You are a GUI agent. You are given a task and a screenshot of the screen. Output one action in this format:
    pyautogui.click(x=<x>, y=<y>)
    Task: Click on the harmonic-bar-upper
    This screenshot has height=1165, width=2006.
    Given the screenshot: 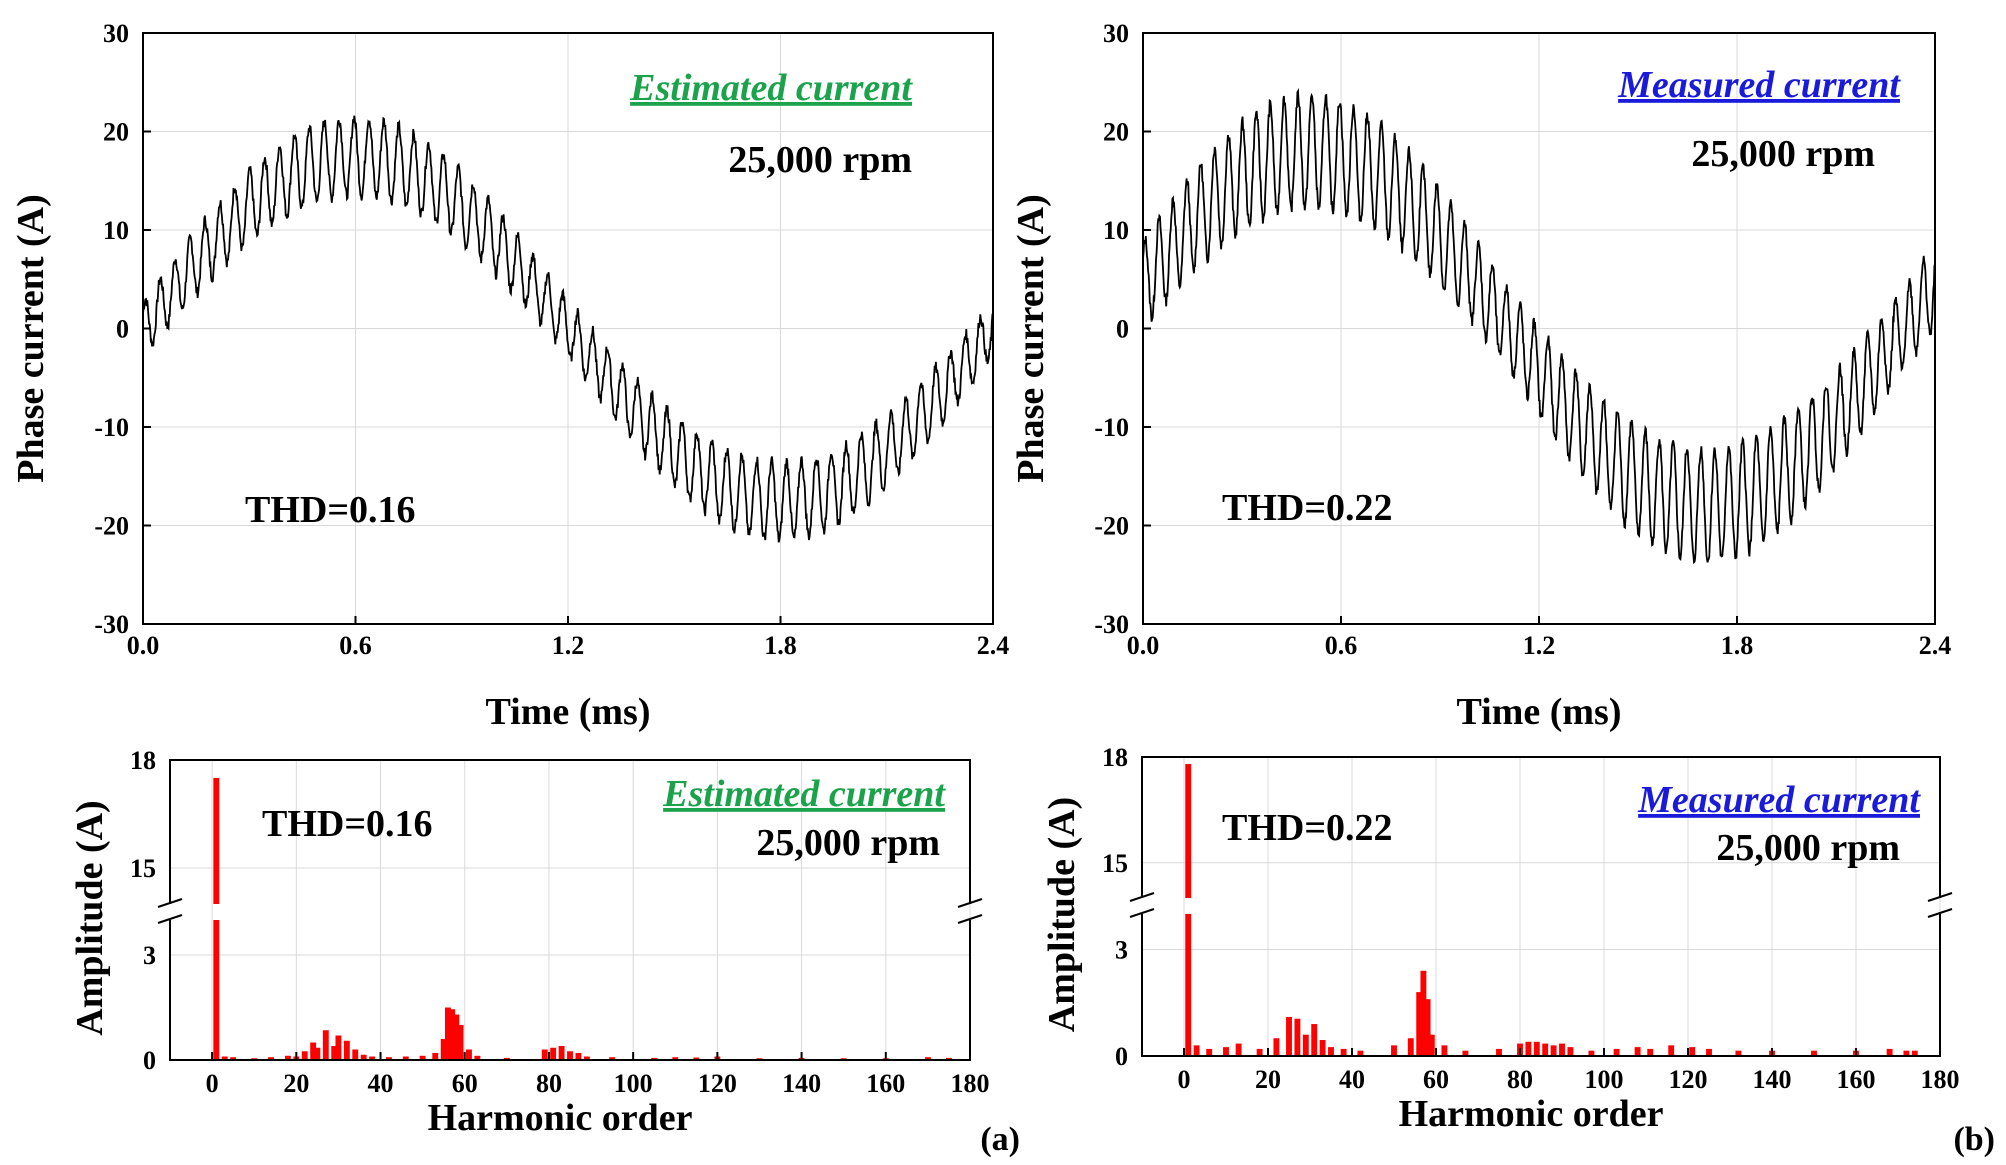 What is the action you would take?
    pyautogui.click(x=1188, y=831)
    